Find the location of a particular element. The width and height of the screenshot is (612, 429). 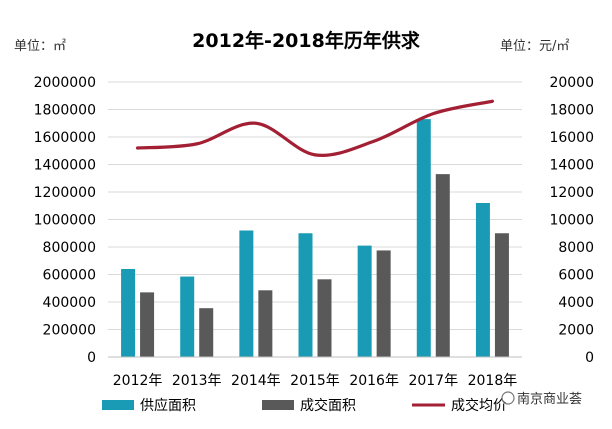

y-tick-label: 1000000 is located at coordinates (65, 221).